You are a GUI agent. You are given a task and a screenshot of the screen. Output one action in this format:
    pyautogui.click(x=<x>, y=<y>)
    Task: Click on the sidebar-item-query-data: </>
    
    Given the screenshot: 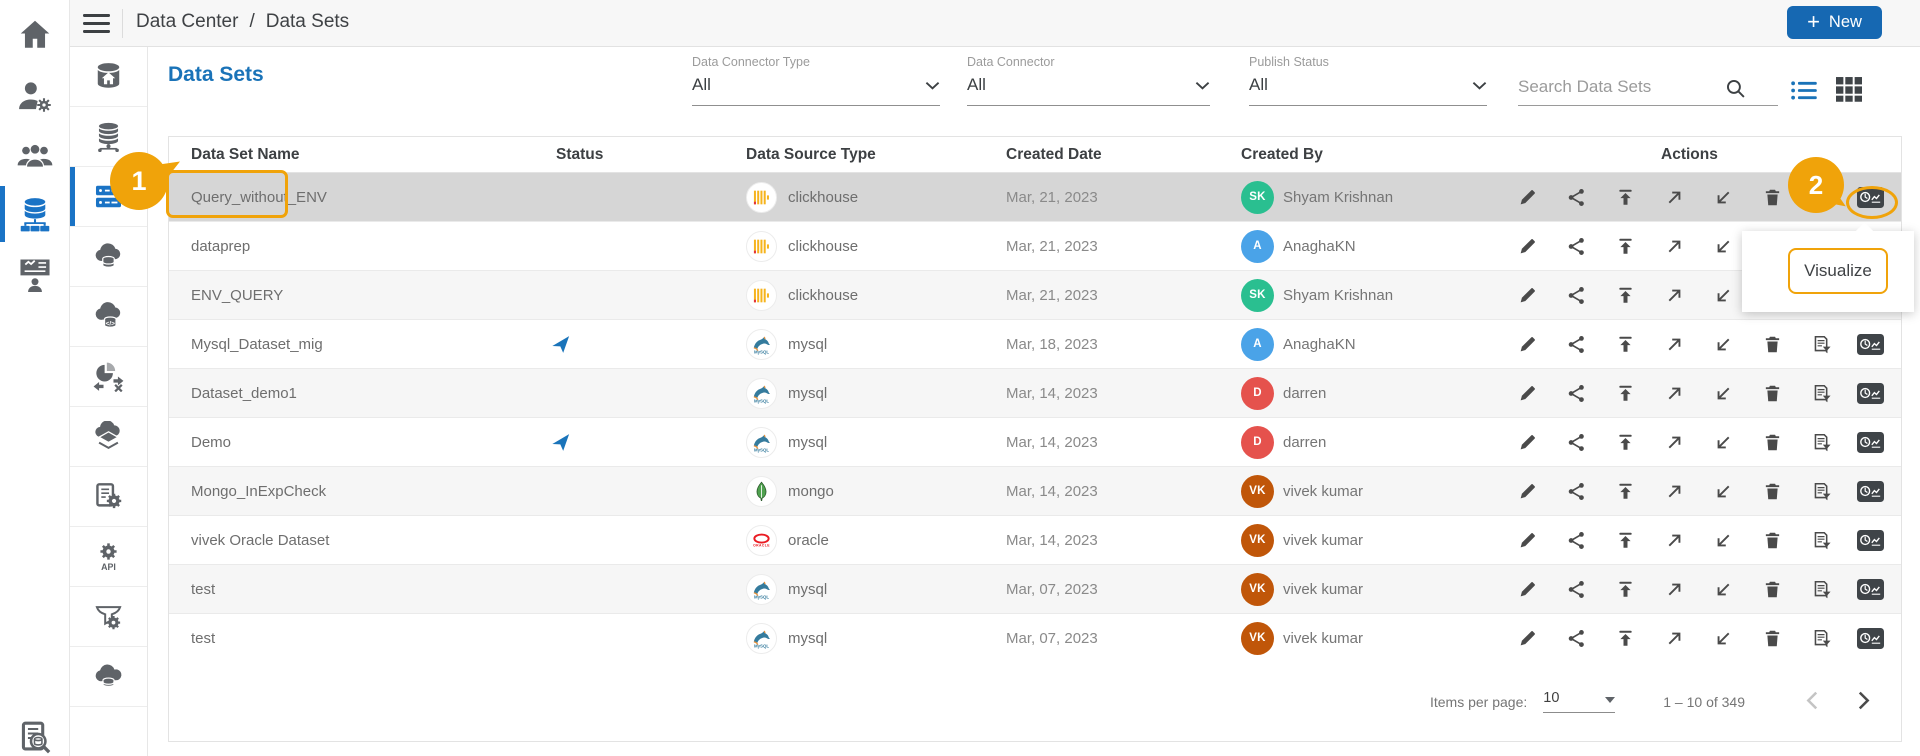 What is the action you would take?
    pyautogui.click(x=108, y=317)
    